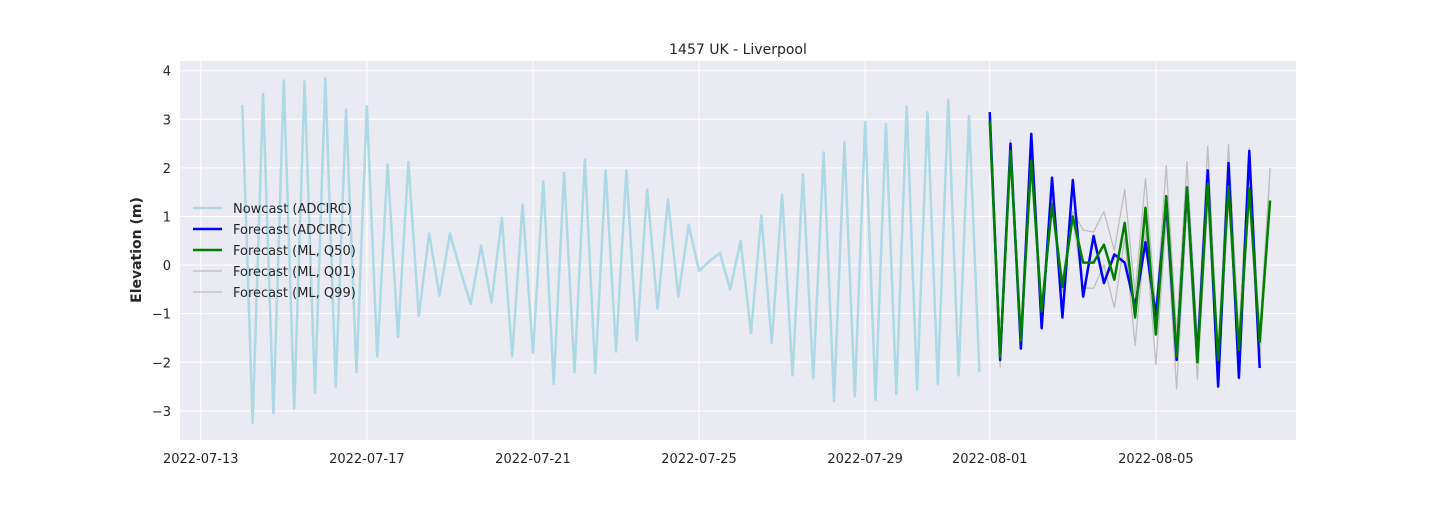  Describe the element at coordinates (738, 50) in the screenshot. I see `chart-title: 1457 UK - Liverpool` at that location.